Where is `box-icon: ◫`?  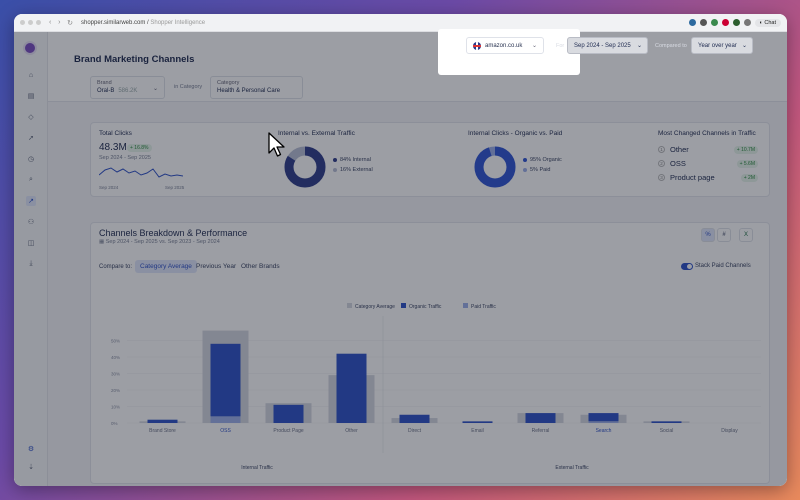 box-icon: ◫ is located at coordinates (31, 243).